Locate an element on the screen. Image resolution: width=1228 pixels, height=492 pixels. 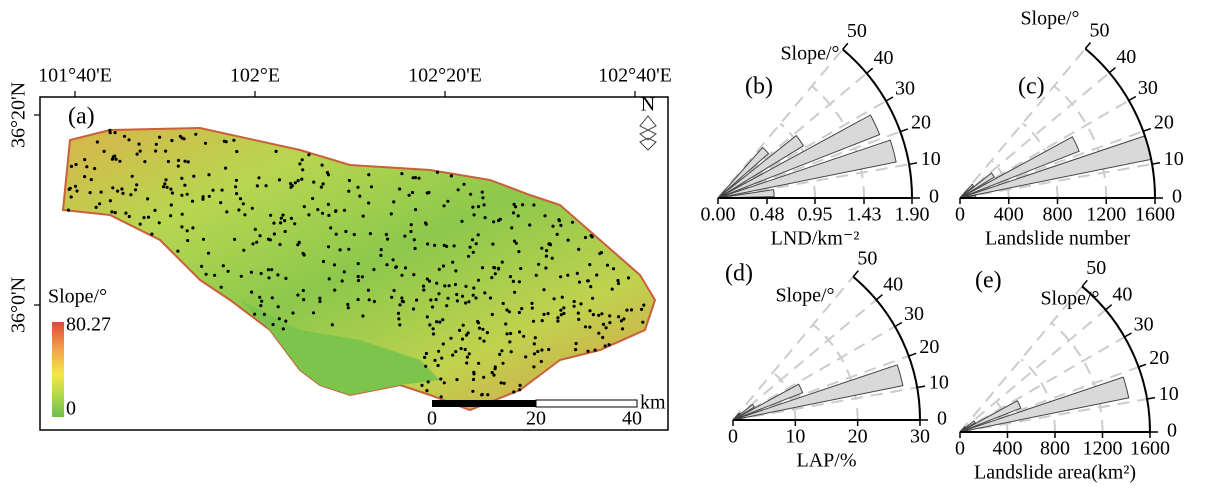
radial-label: Landslide number is located at coordinates (1057, 239).